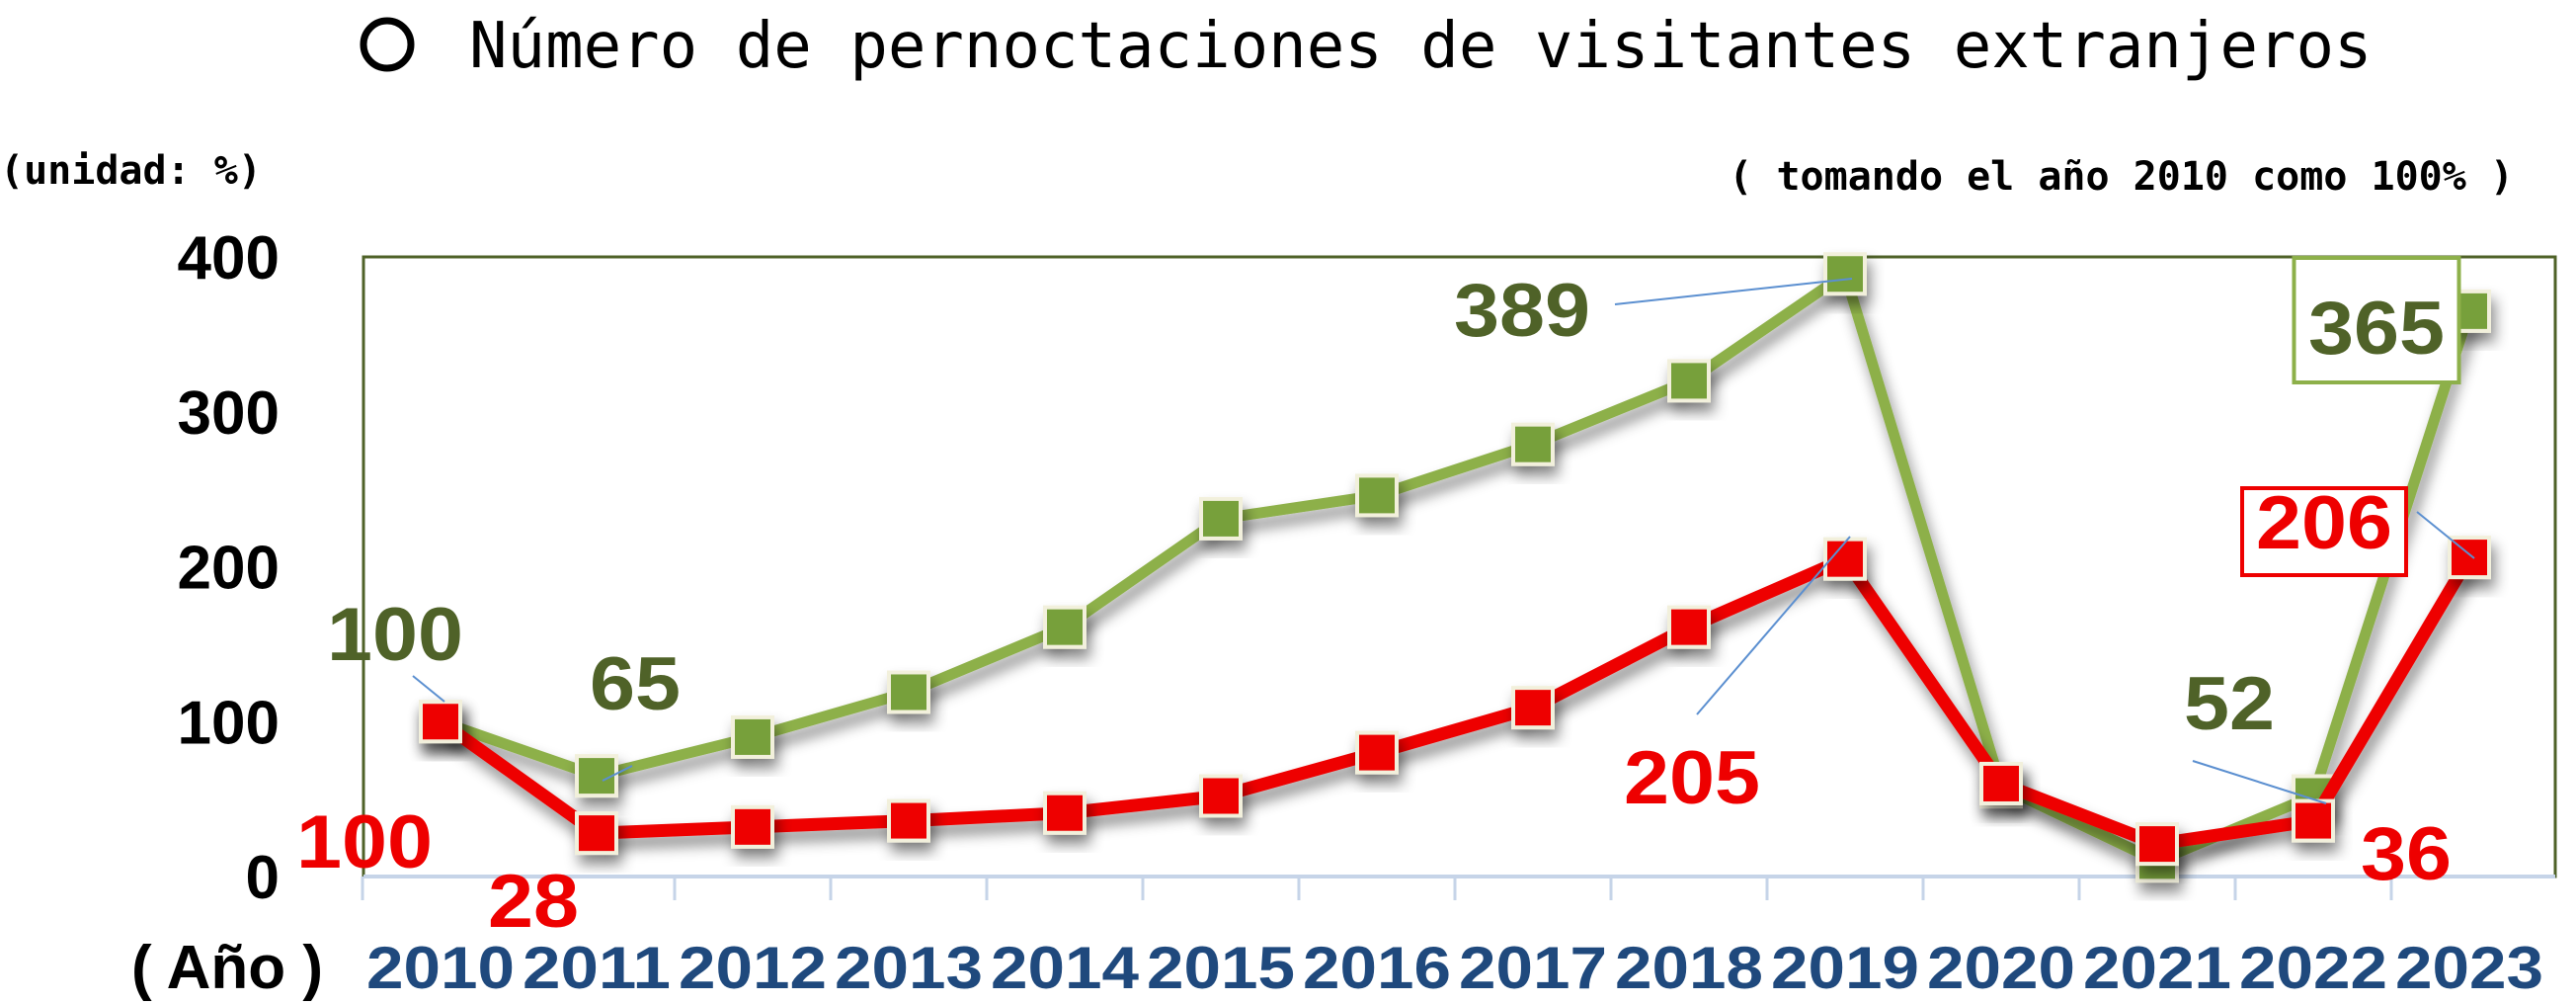 The height and width of the screenshot is (1004, 2576). I want to click on x-tick-label: 2015, so click(1221, 968).